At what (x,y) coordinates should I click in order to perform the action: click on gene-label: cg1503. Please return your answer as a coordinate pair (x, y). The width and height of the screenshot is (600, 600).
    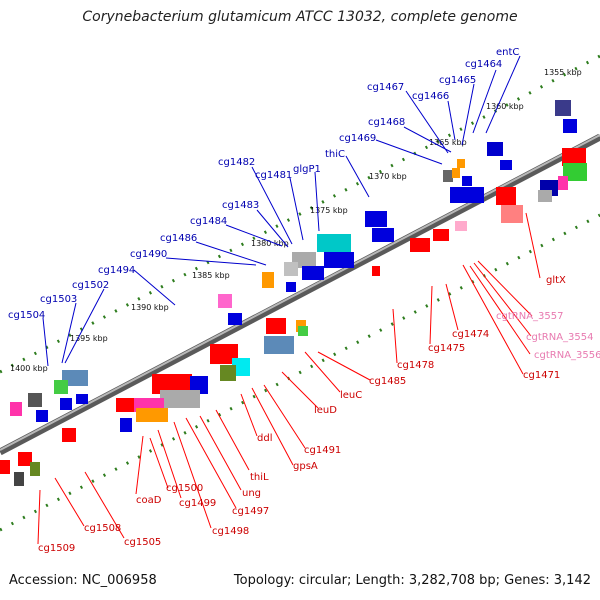
    Looking at the image, I should click on (58, 299).